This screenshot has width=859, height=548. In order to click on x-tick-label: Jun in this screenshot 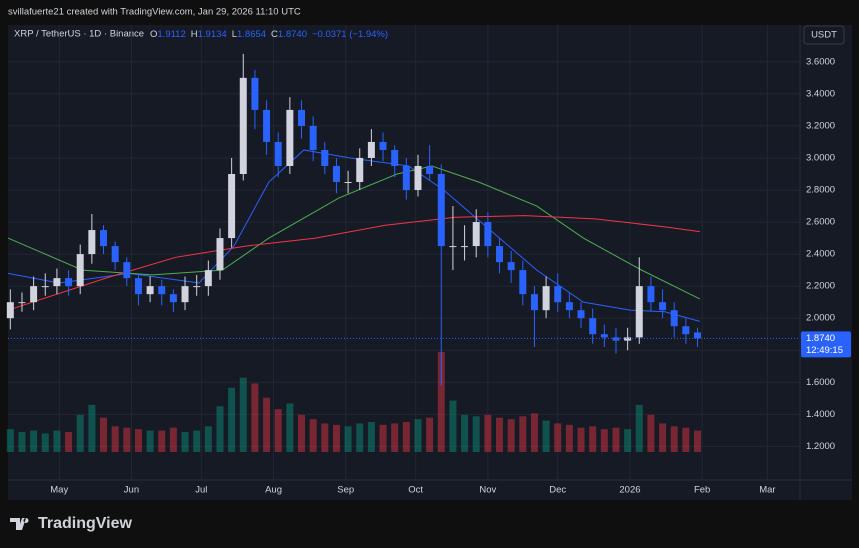, I will do `click(131, 490)`.